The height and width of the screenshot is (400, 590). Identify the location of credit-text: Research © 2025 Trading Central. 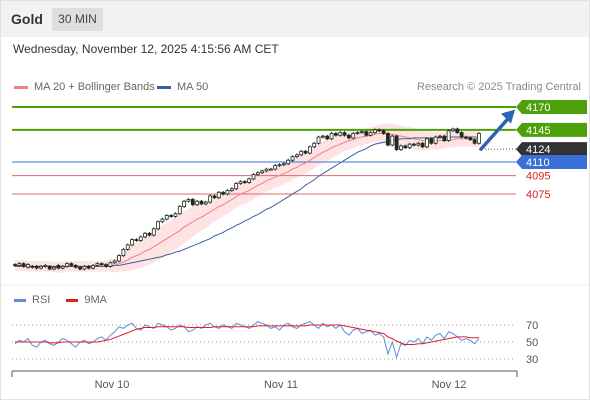
(498, 87).